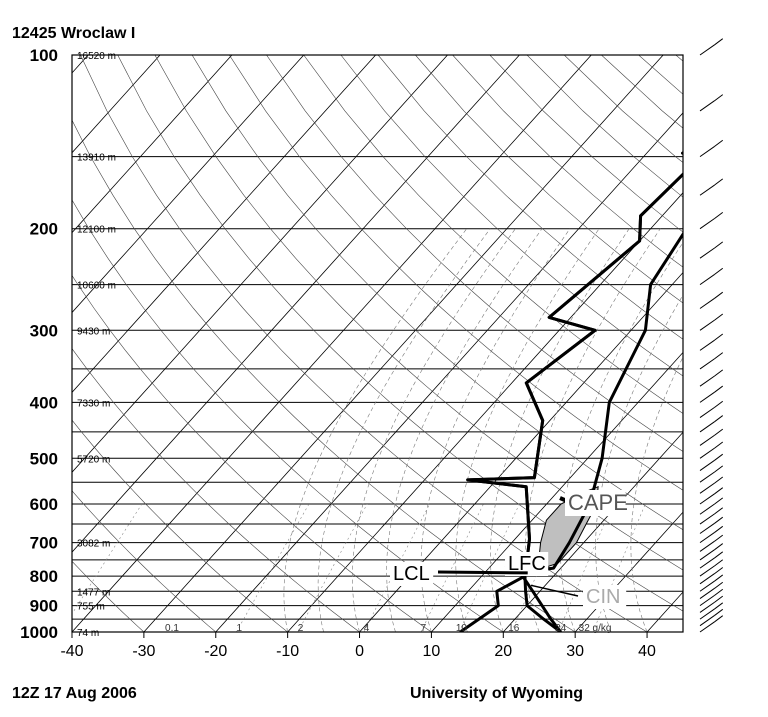 The image size is (768, 717). I want to click on timestamp: 12Z 17 Aug 2006, so click(74, 693).